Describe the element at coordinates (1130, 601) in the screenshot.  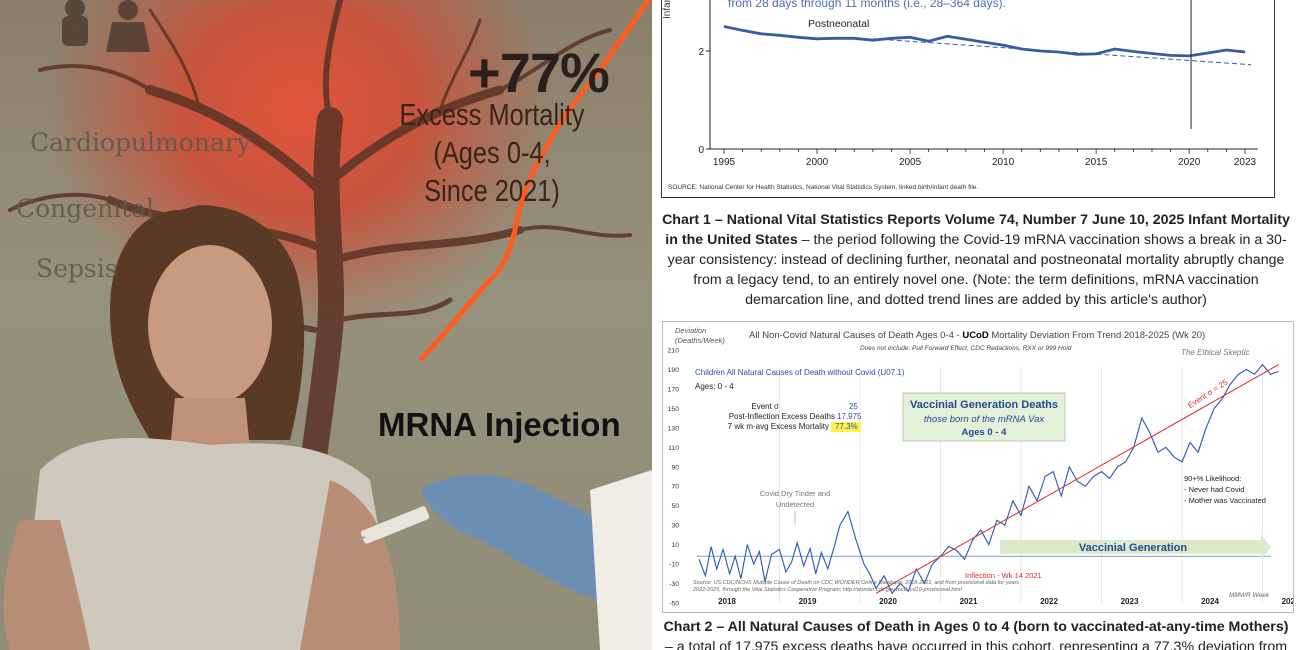
I see `chart2-x-tick-label: 2023` at that location.